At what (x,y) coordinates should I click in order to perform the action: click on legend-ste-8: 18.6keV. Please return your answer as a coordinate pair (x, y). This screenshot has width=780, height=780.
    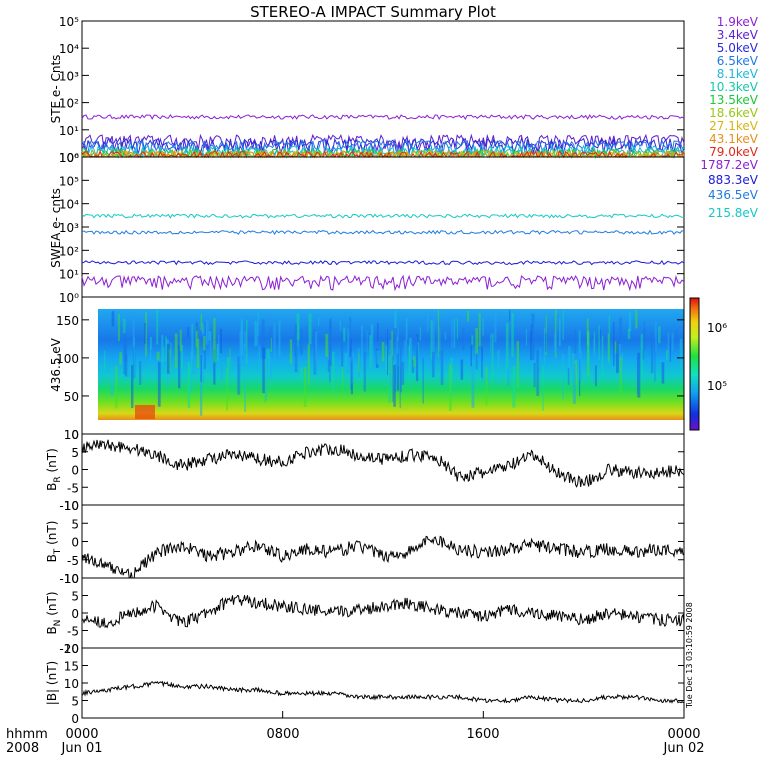
    Looking at the image, I should click on (734, 113).